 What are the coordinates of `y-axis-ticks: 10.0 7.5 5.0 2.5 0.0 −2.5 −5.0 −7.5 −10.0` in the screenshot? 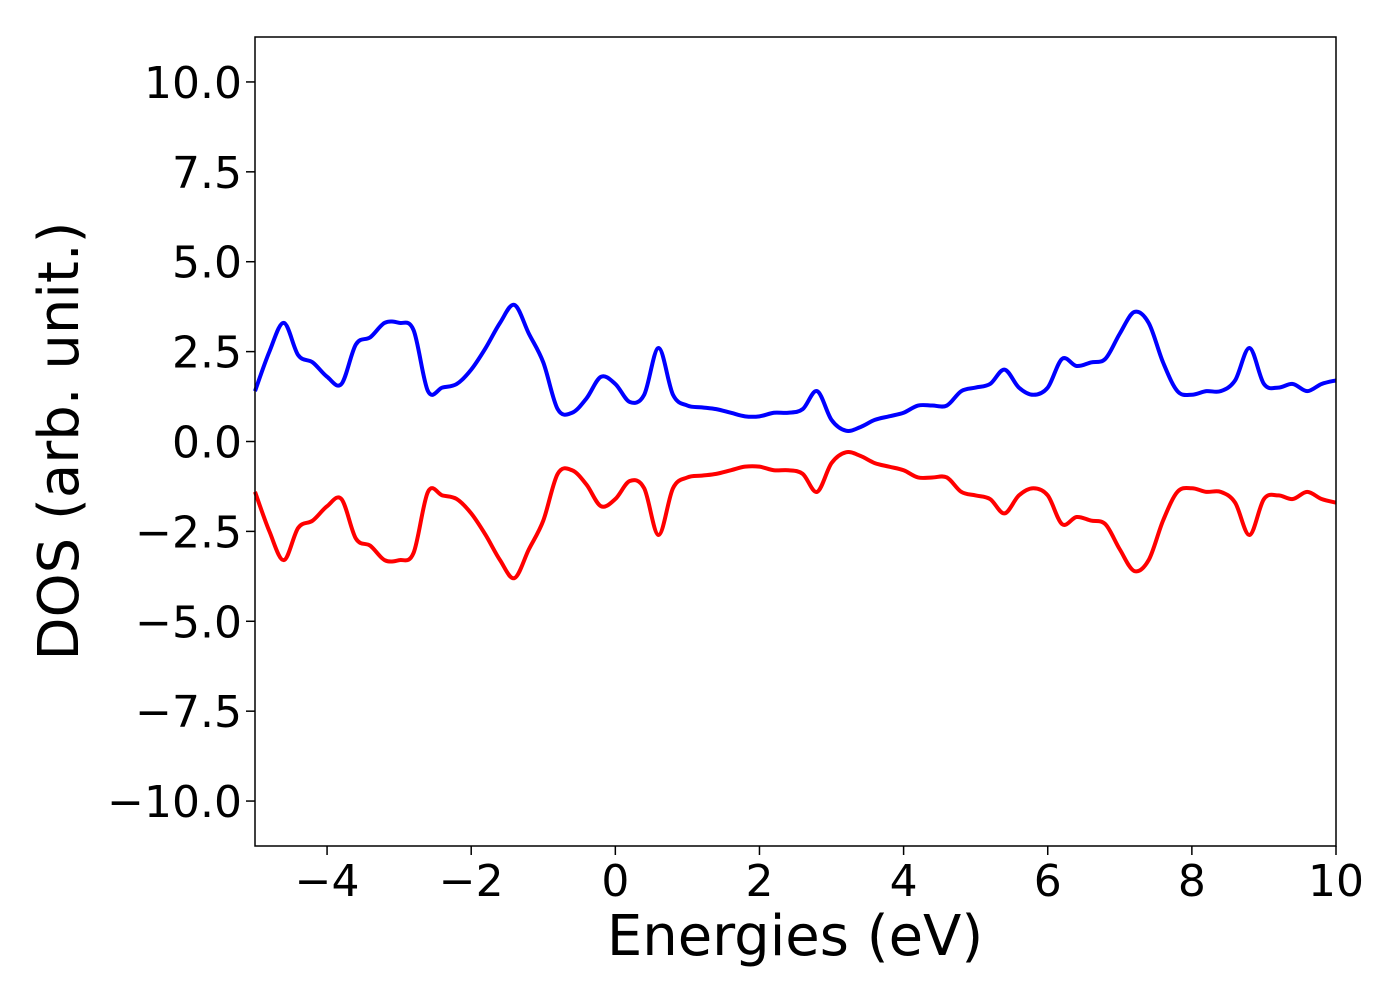 It's located at (181, 443).